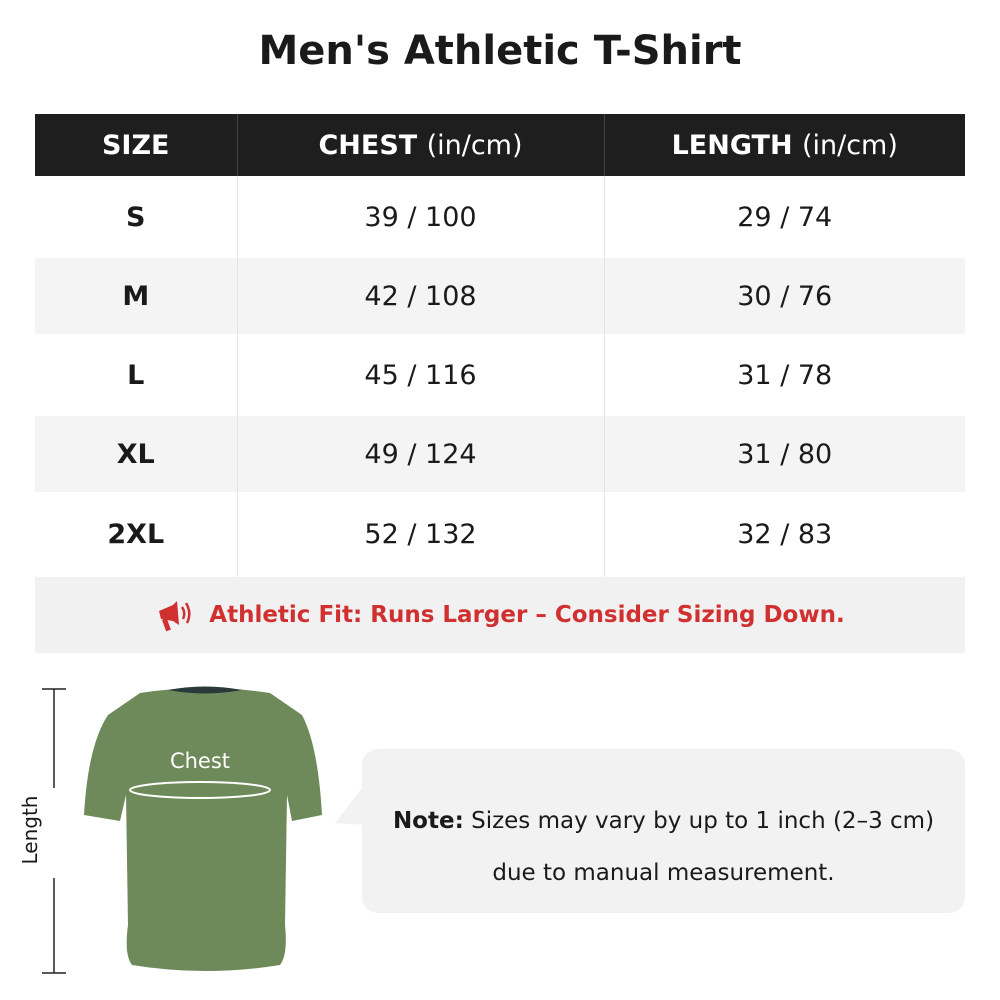 This screenshot has width=1000, height=1000. I want to click on cell-chest: 49 / 124, so click(420, 454).